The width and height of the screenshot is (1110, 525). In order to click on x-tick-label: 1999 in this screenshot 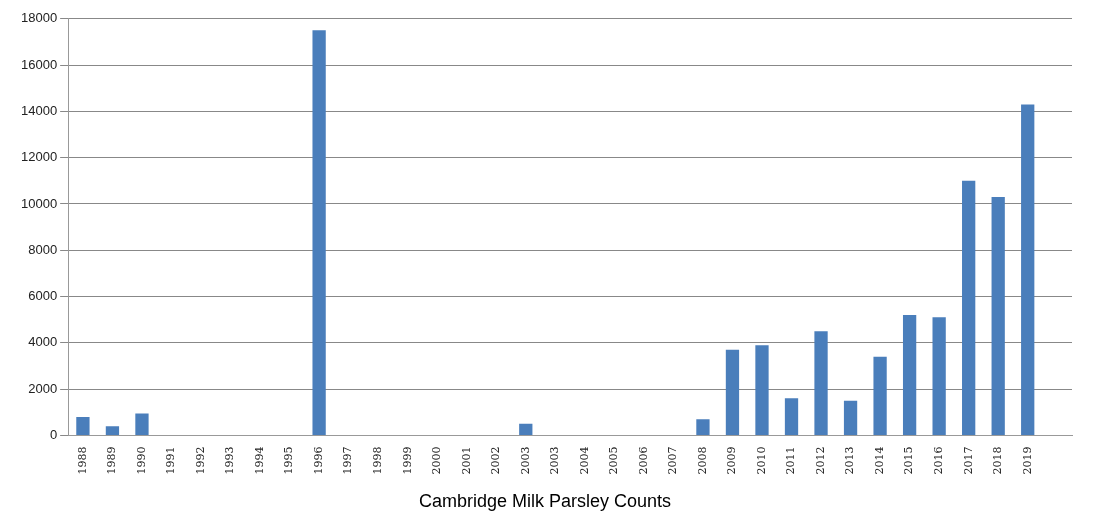, I will do `click(407, 460)`.